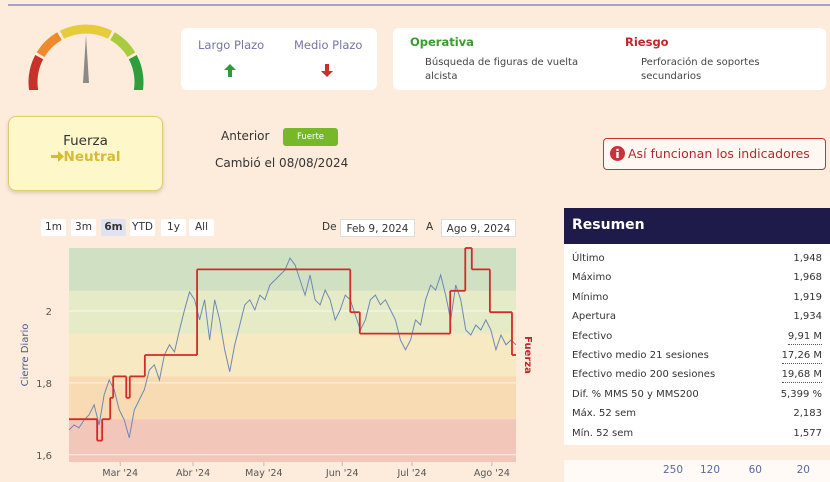  Describe the element at coordinates (801, 394) in the screenshot. I see `summary-value: 5,399 %` at that location.